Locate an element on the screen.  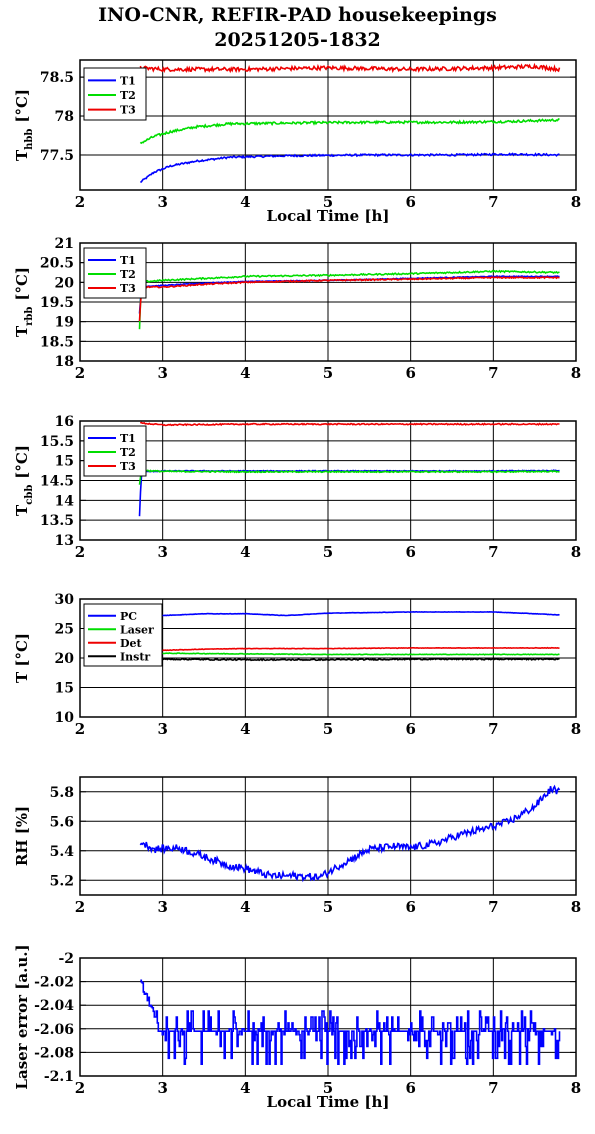
series-line-value is located at coordinates (350, 833).